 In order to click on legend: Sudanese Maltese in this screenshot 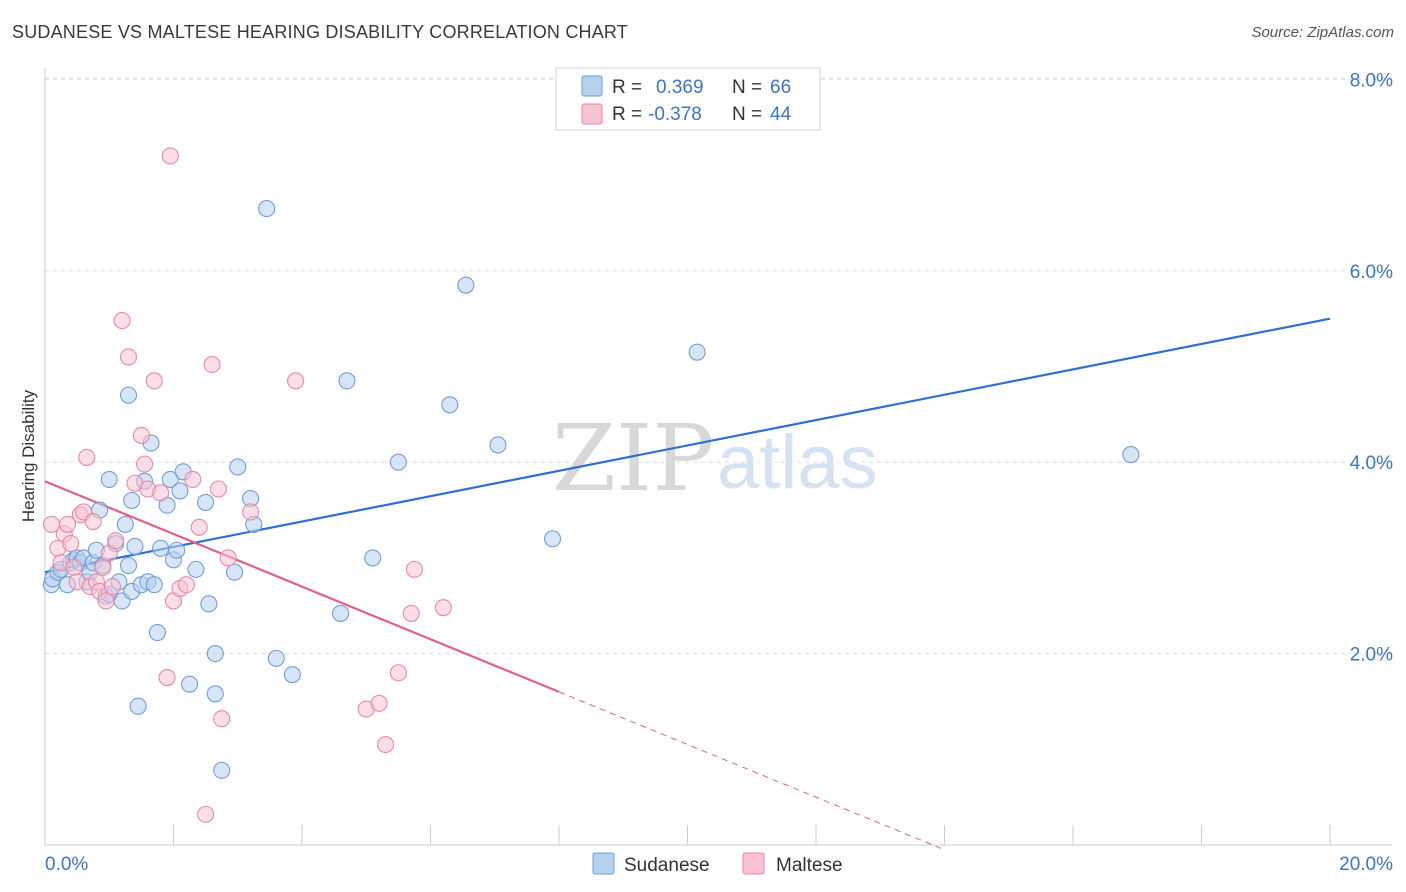, I will do `click(717, 864)`.